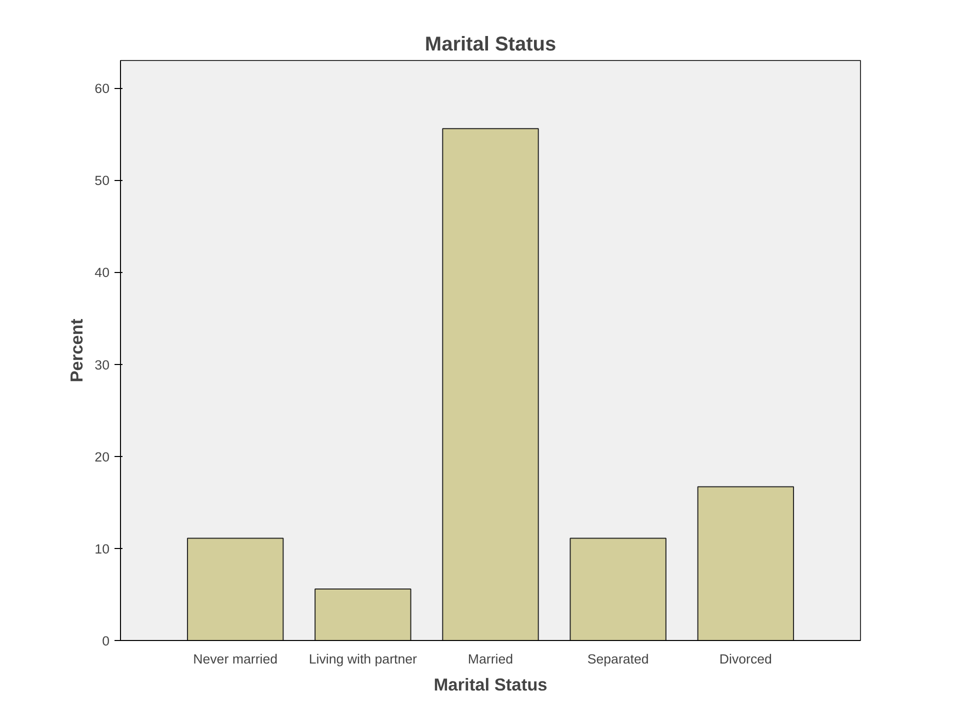  What do you see at coordinates (618, 659) in the screenshot?
I see `x-tick-label: Separated` at bounding box center [618, 659].